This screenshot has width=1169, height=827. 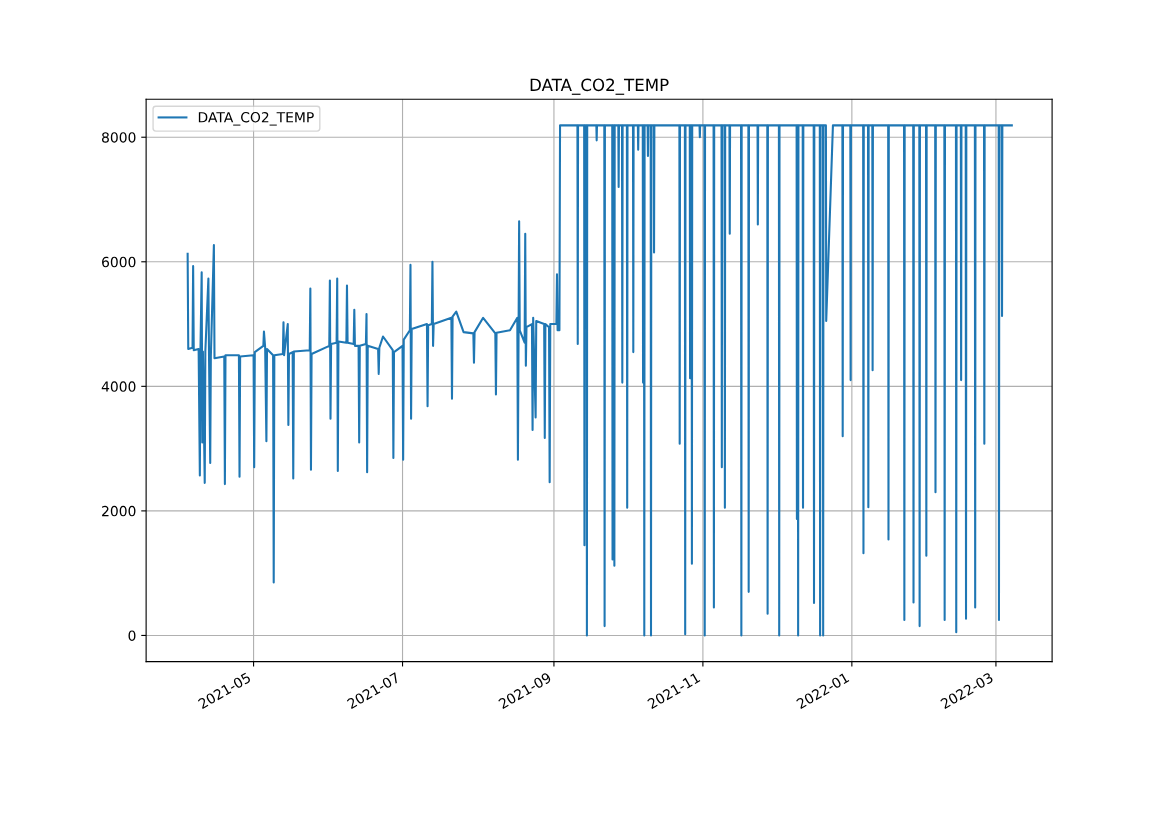 What do you see at coordinates (119, 262) in the screenshot?
I see `y-tick-label: 6000` at bounding box center [119, 262].